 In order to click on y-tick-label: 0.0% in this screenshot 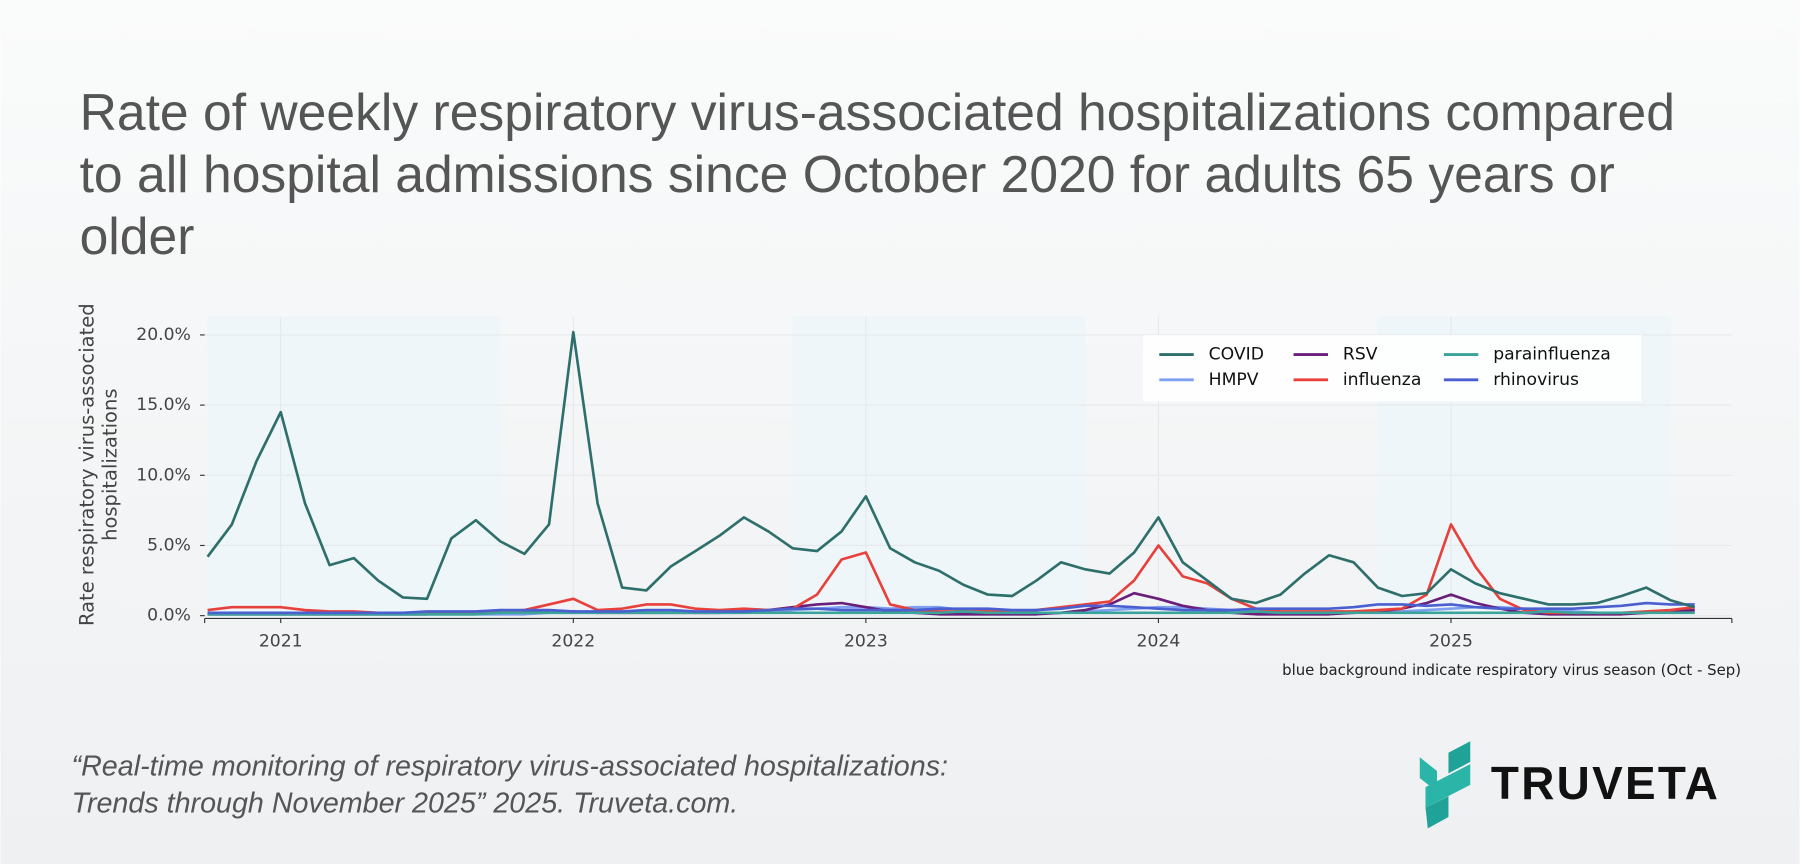, I will do `click(169, 616)`.